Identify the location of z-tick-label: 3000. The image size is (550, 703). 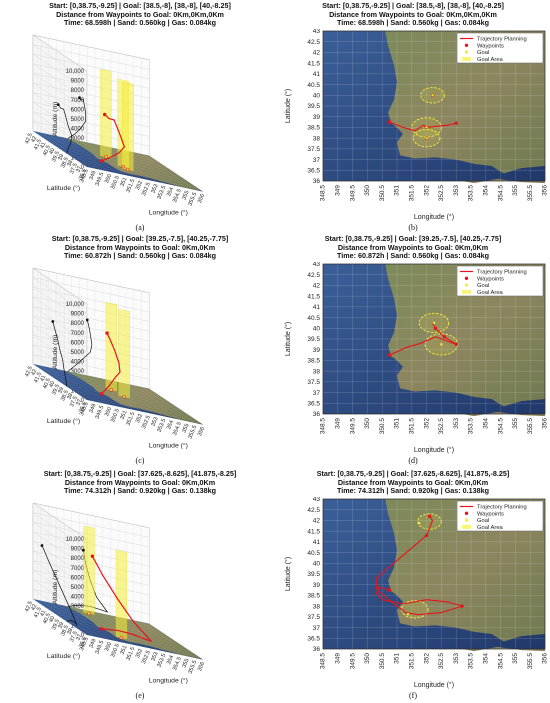
(78, 372).